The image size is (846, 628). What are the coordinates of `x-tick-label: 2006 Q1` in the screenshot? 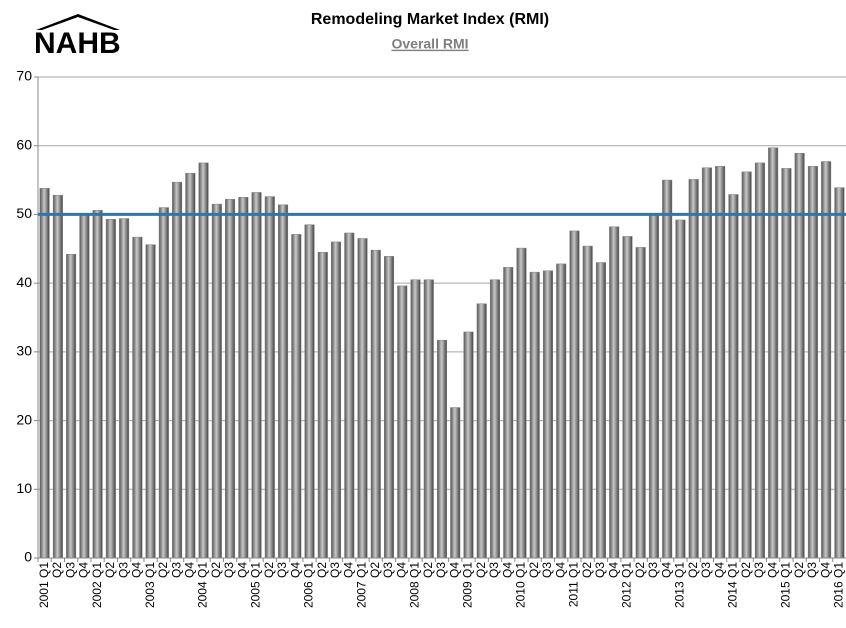 It's located at (309, 585).